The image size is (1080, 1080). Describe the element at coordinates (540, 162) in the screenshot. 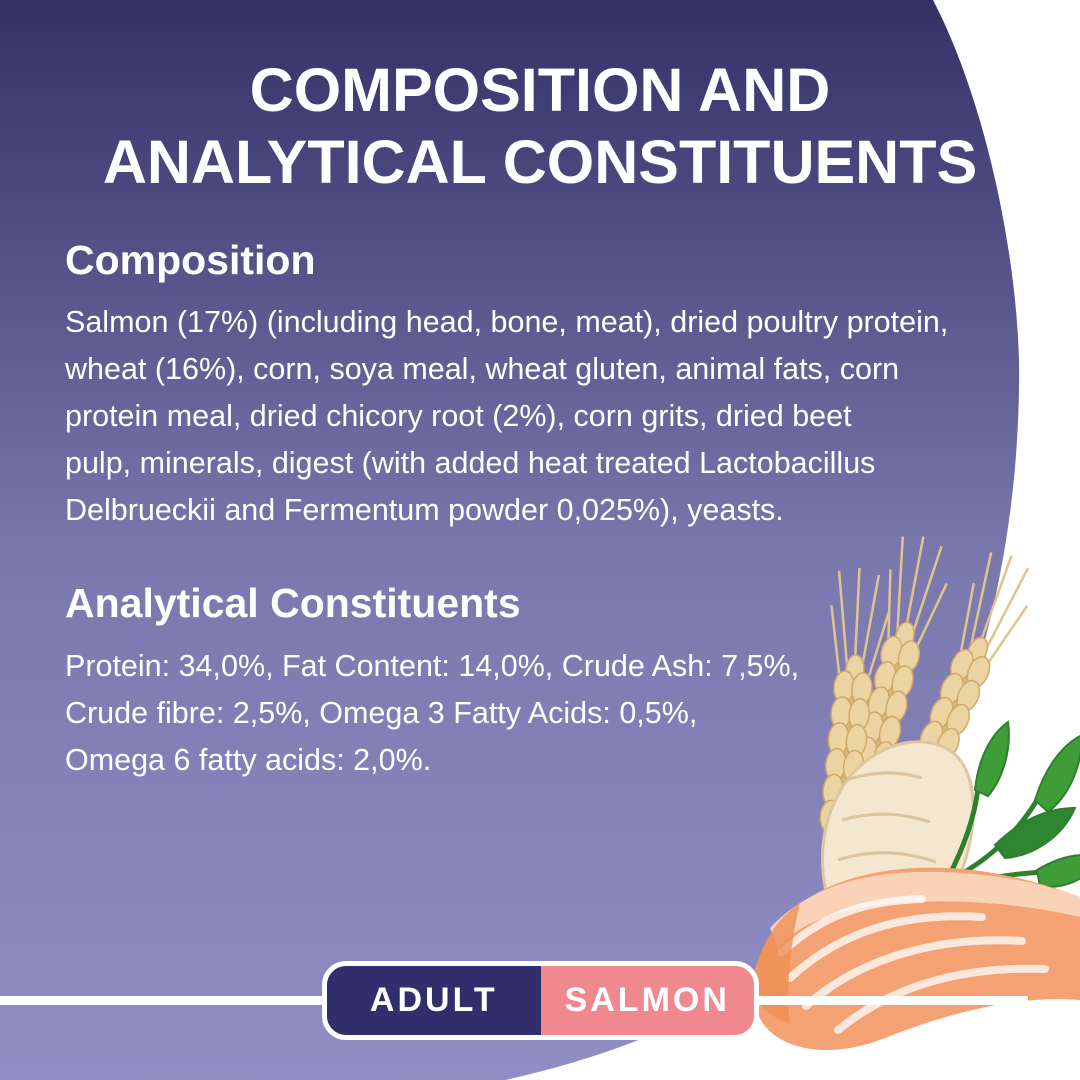

I see `page-title-line: ANALYTICAL CONSTITUENTS` at that location.